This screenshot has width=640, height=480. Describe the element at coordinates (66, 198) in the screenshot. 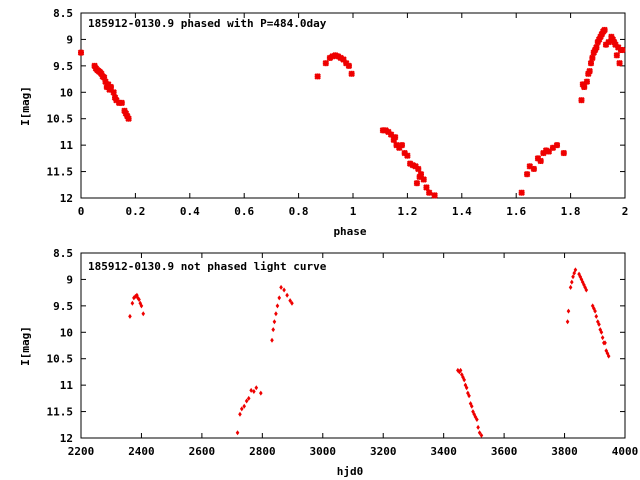

I see `phased-y-tick-label: 12` at that location.